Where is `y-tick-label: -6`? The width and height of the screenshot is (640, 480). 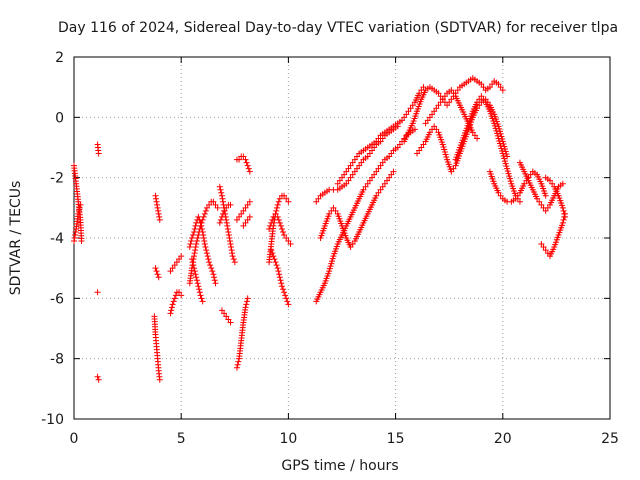 y-tick-label: -6 is located at coordinates (57, 299).